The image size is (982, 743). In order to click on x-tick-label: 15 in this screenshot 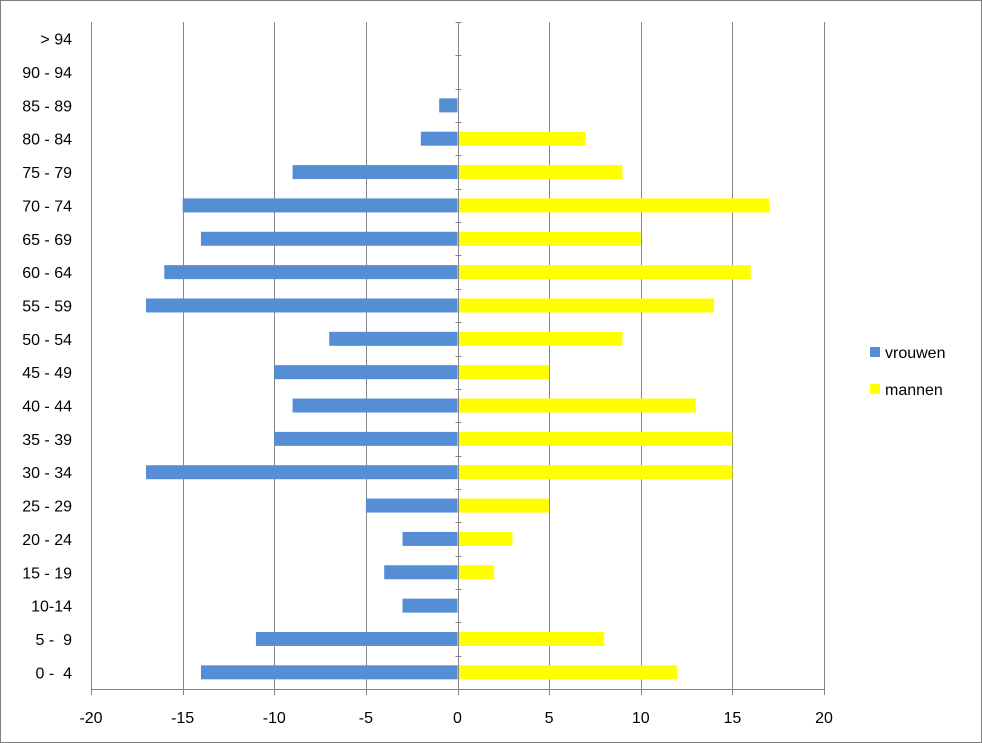, I will do `click(732, 718)`.